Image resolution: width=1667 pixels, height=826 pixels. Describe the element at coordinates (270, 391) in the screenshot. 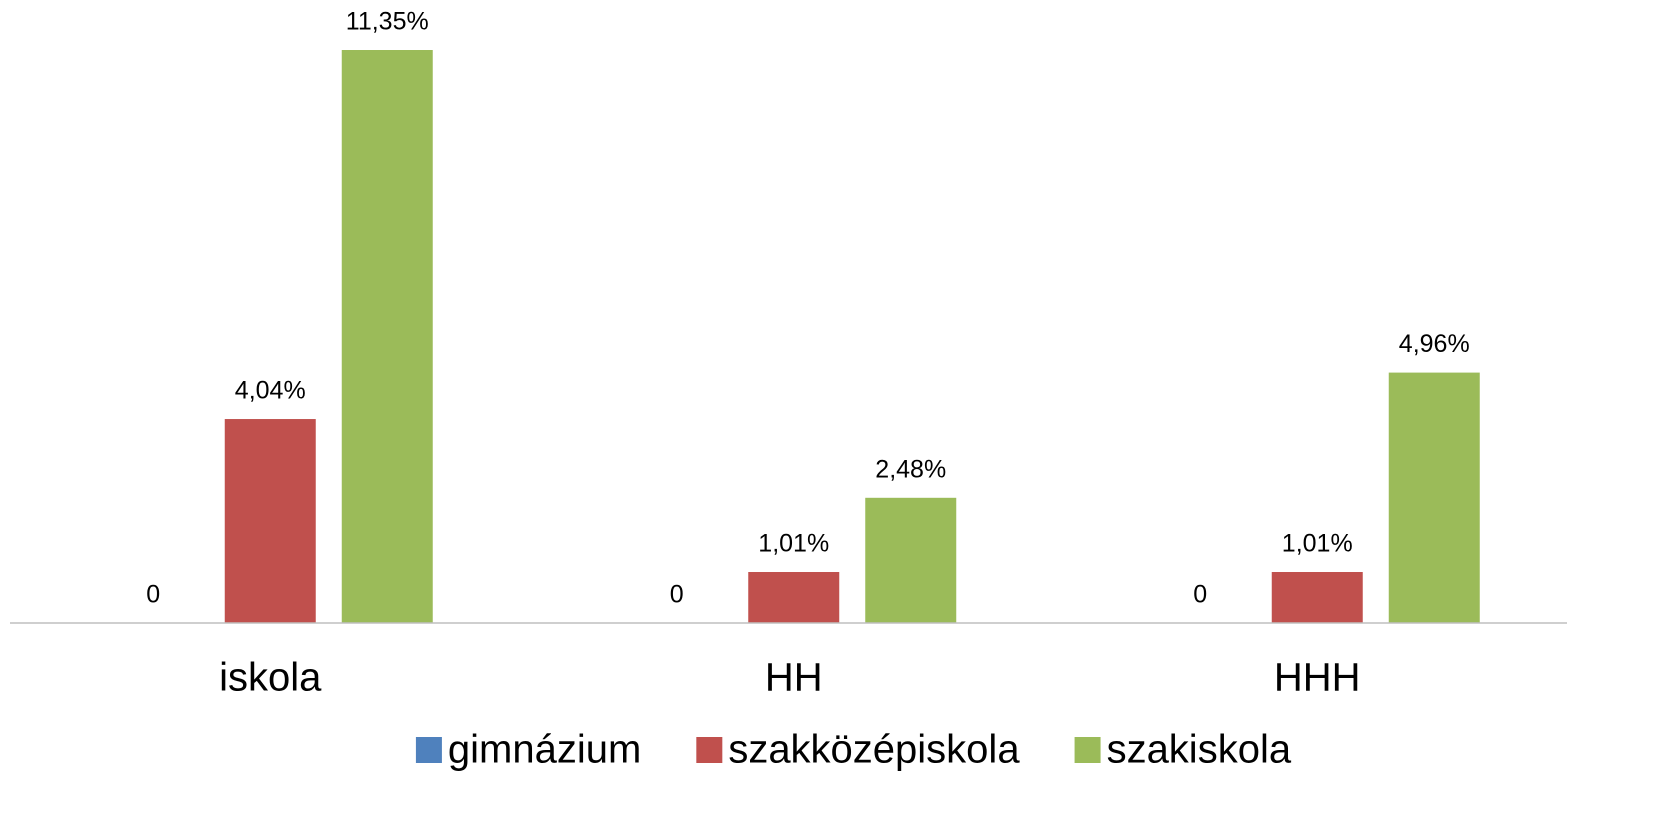

I see `value-label: 4,04%` at that location.